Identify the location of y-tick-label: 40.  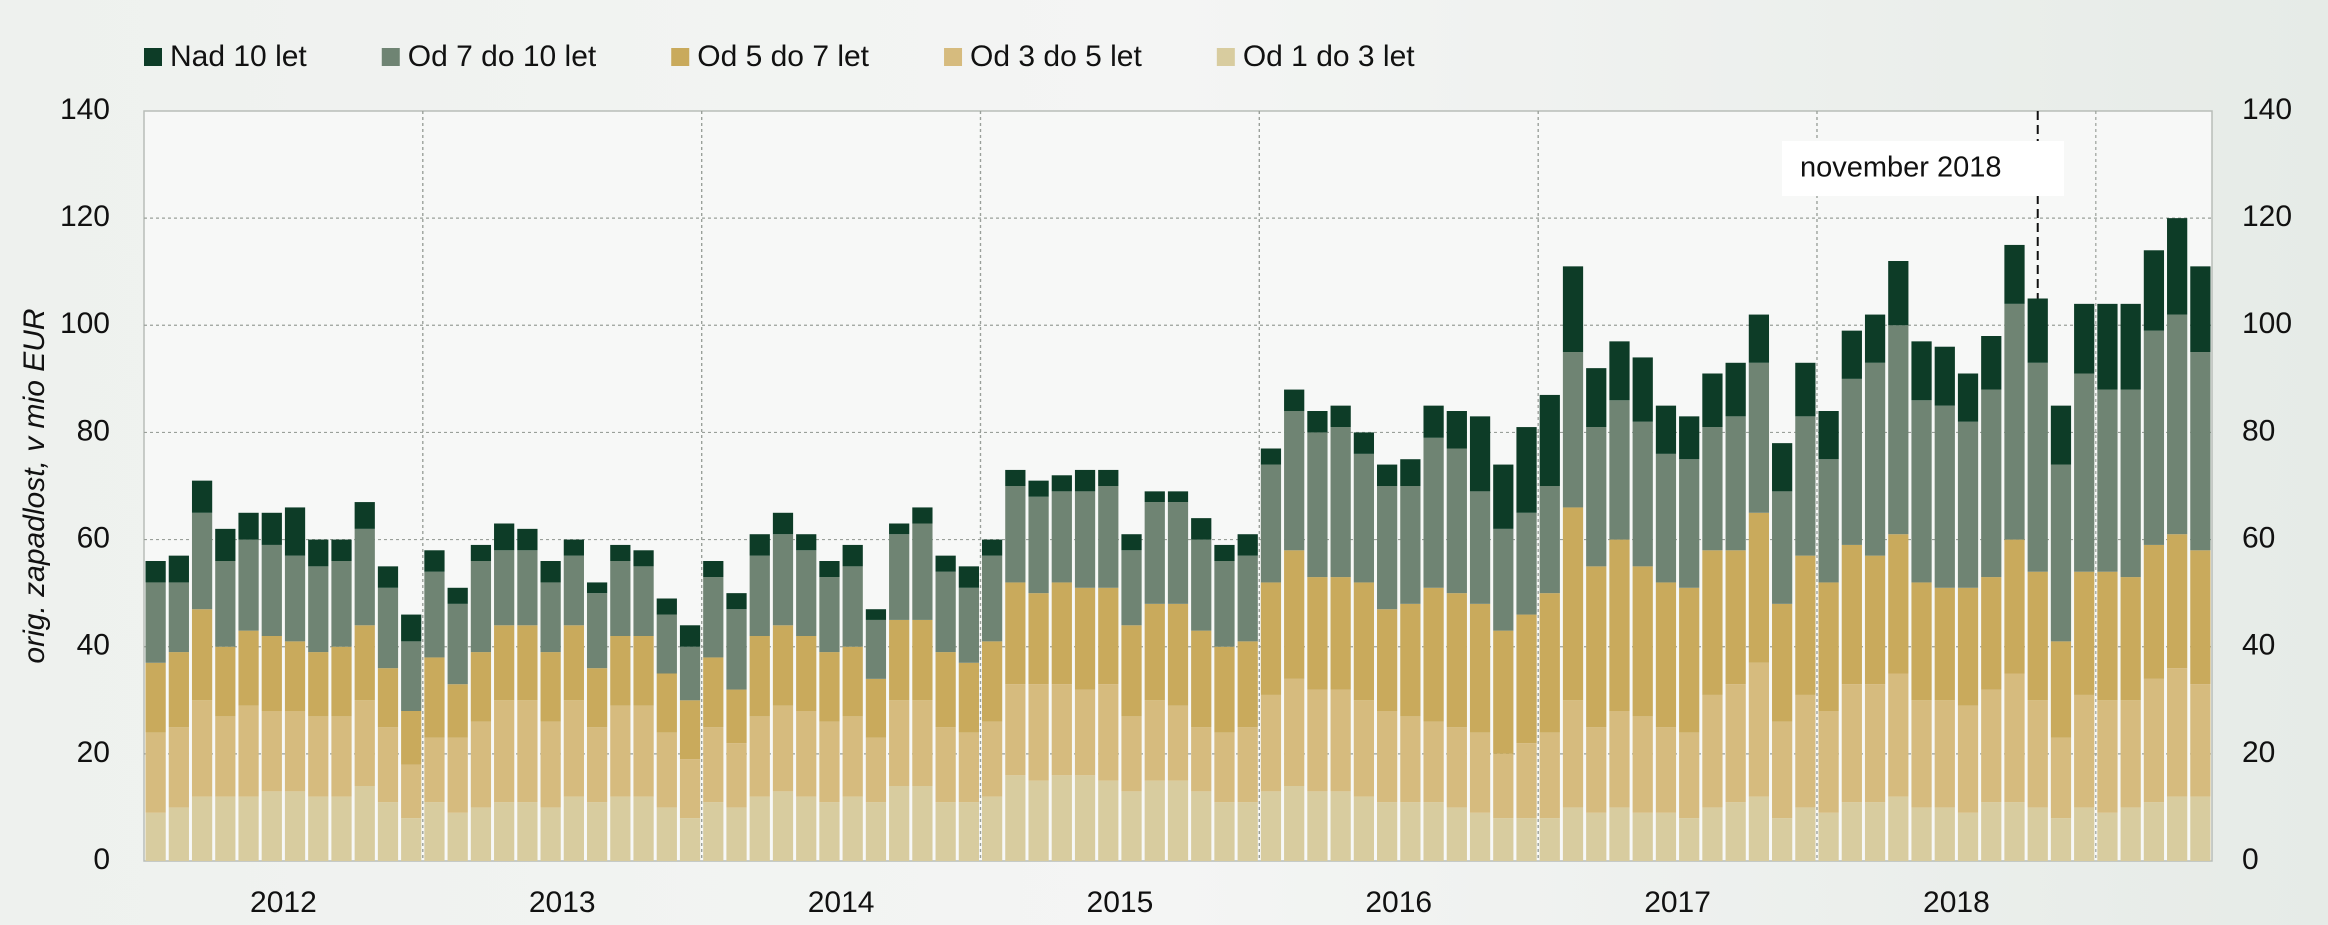
(93, 645).